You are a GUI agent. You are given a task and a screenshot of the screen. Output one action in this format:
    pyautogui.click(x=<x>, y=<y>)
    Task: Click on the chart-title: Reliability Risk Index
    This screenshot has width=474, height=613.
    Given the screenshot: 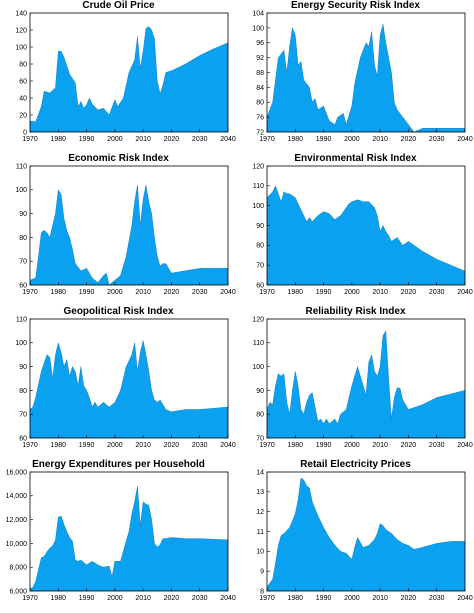 What is the action you would take?
    pyautogui.click(x=355, y=311)
    